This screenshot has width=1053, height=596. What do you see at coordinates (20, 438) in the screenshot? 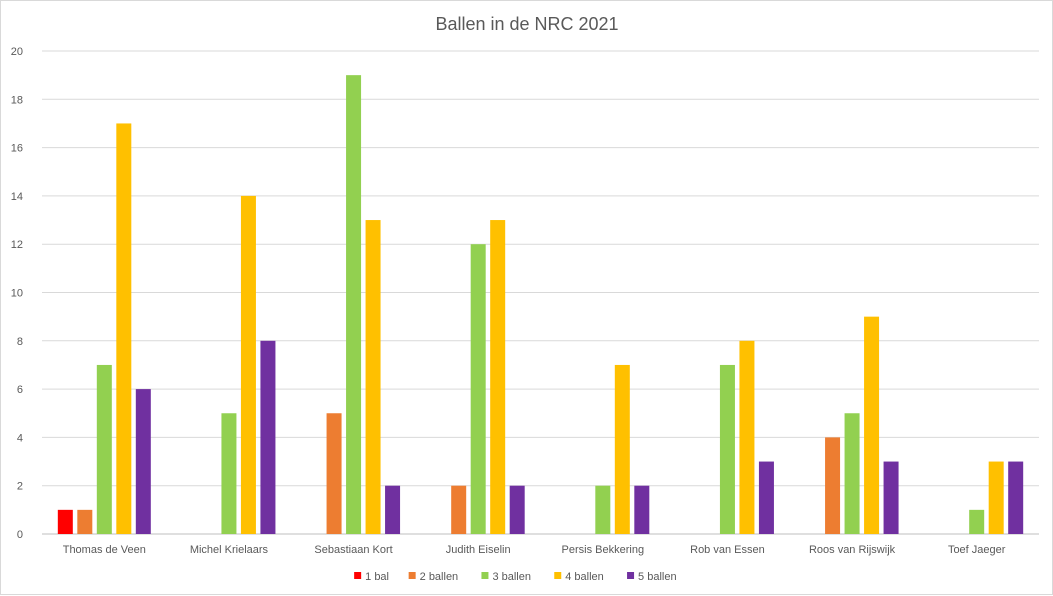
I see `y-tick-label: 4` at bounding box center [20, 438].